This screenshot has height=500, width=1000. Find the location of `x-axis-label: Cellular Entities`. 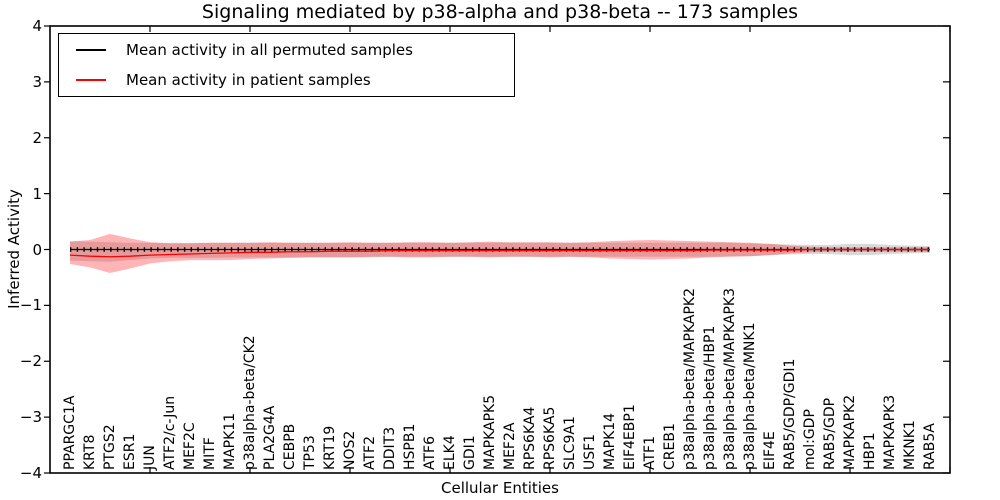

x-axis-label: Cellular Entities is located at coordinates (500, 488).